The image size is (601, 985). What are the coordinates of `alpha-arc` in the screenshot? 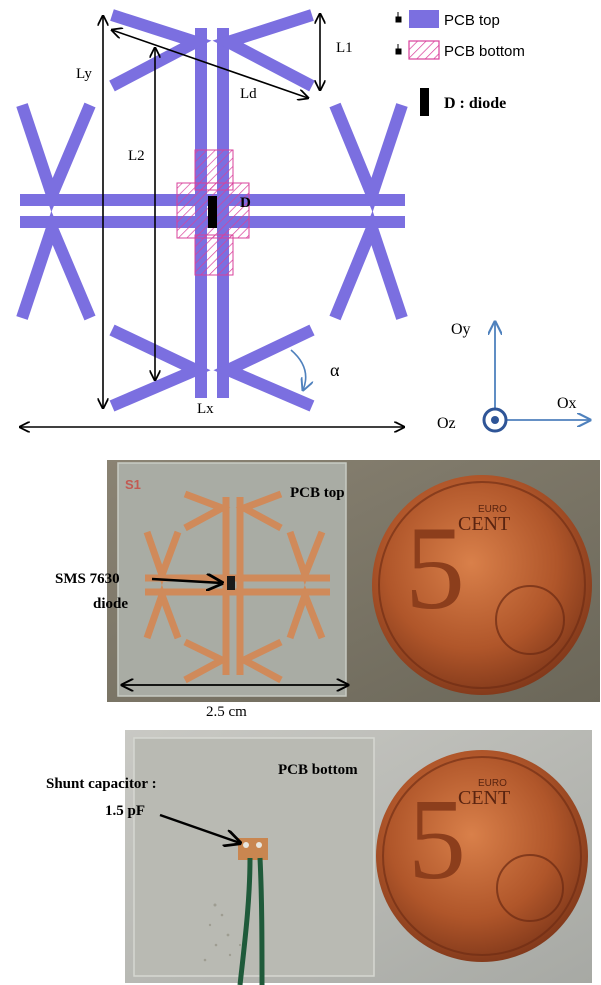 It's located at (298, 369).